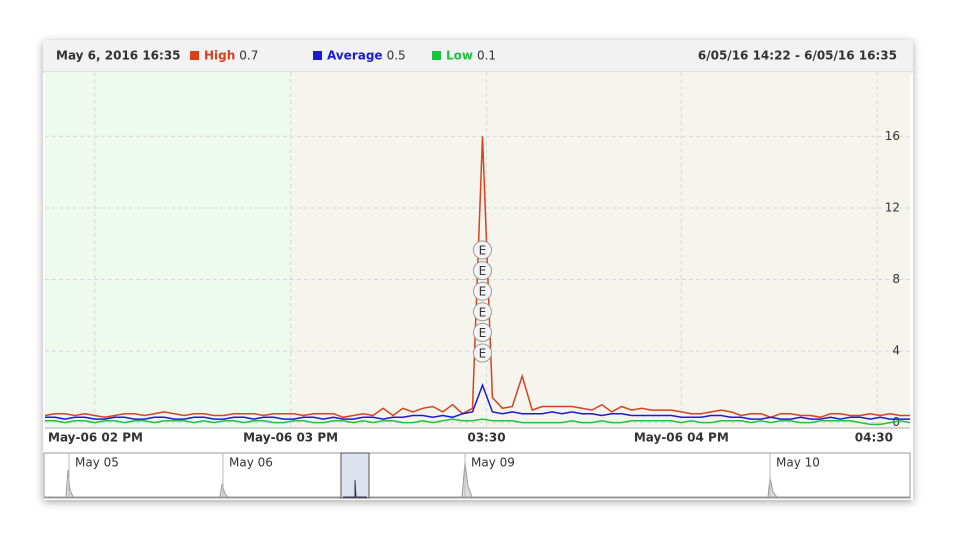 This screenshot has width=960, height=540. What do you see at coordinates (896, 351) in the screenshot?
I see `y-tick-label: 4` at bounding box center [896, 351].